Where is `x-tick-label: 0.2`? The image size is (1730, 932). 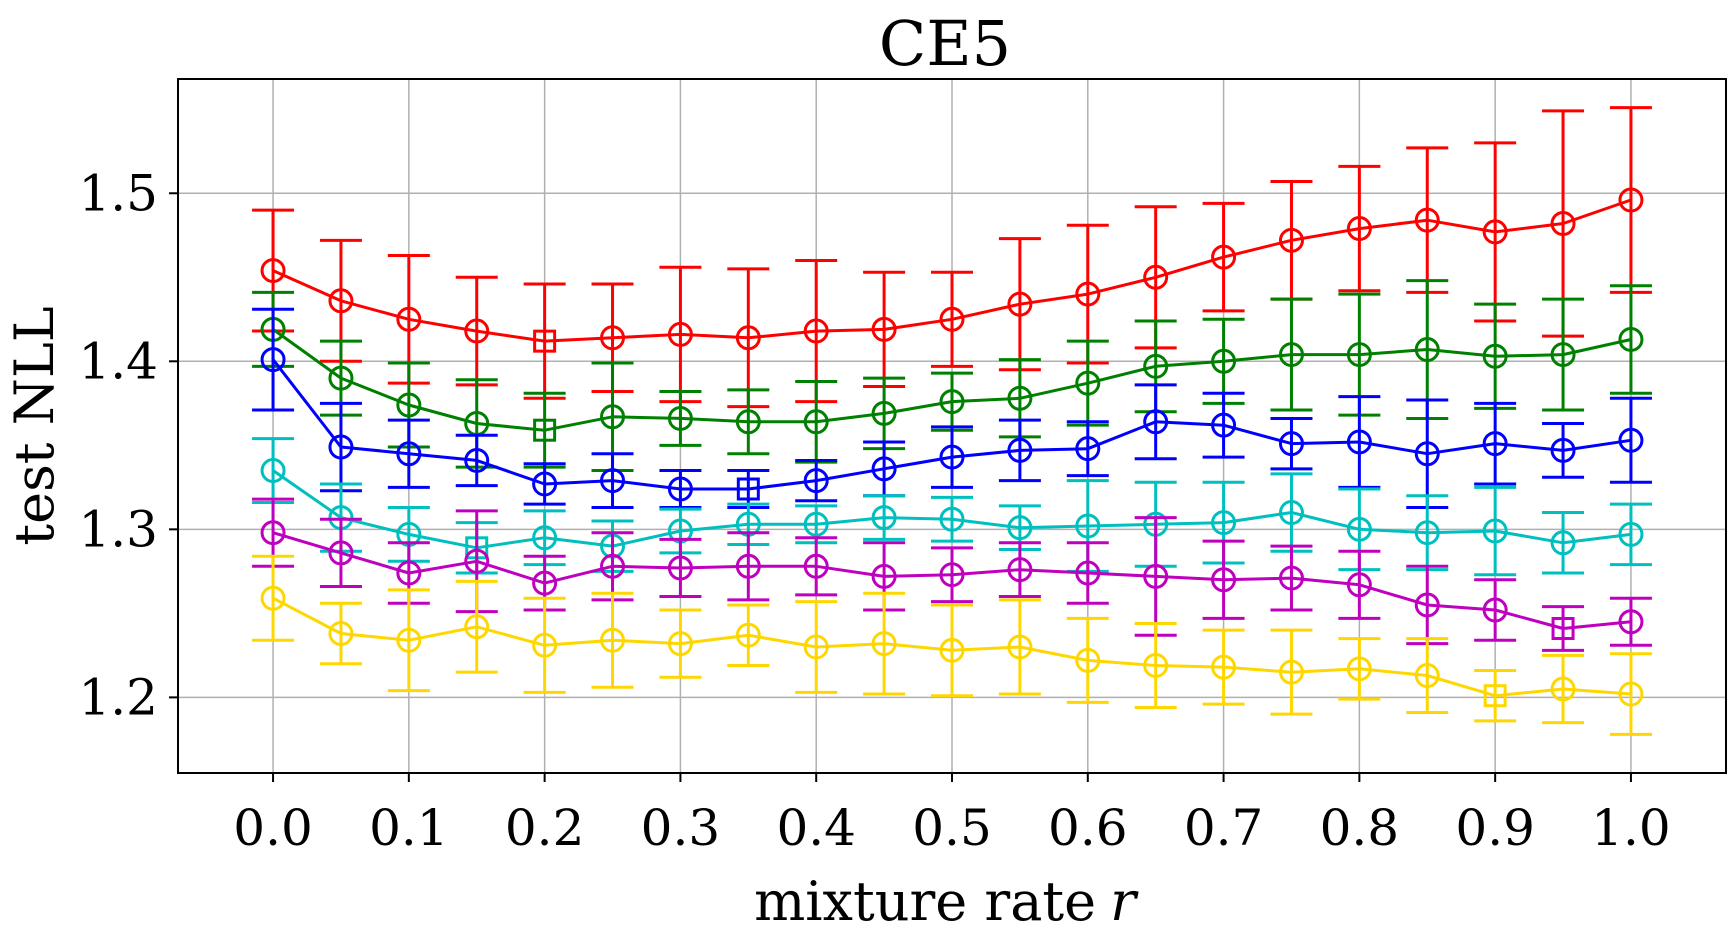
x-tick-label: 0.2 is located at coordinates (545, 828).